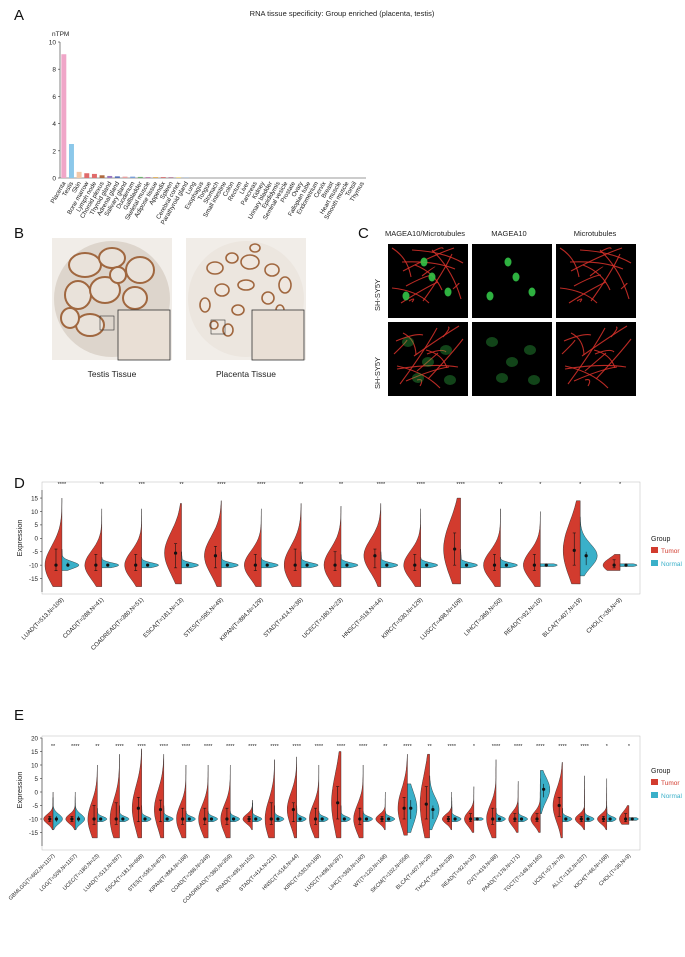 The image size is (685, 957). I want to click on legend-e-normal-label: Normal, so click(672, 796).